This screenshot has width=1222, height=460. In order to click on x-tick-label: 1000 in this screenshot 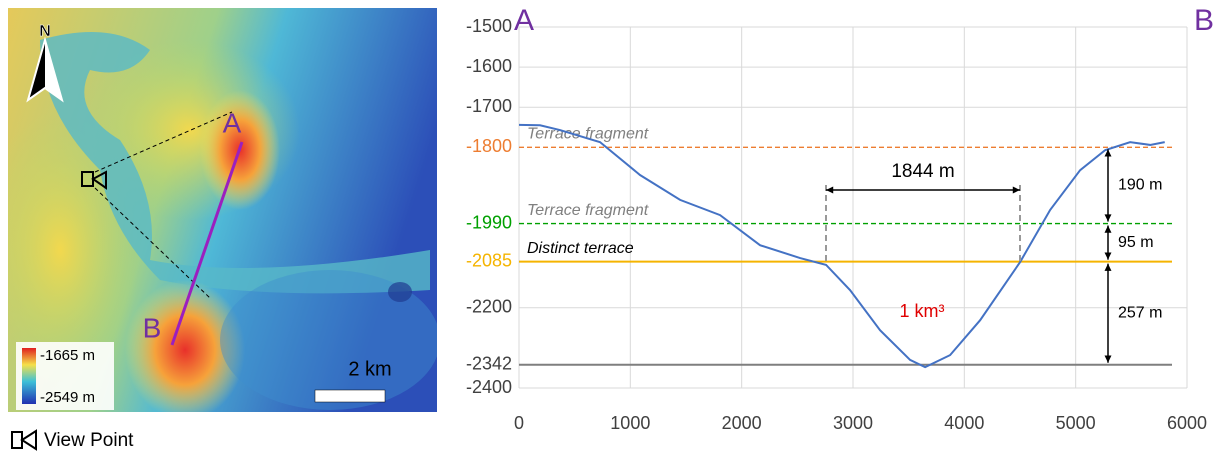, I will do `click(630, 423)`.